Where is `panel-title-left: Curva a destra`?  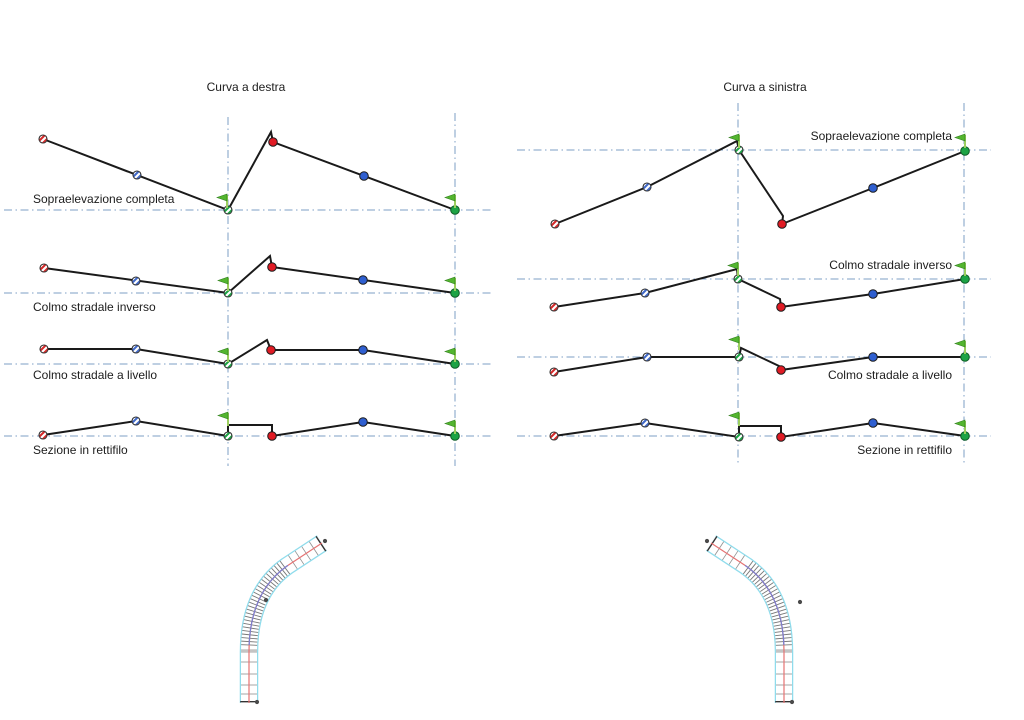
panel-title-left: Curva a destra is located at coordinates (246, 87).